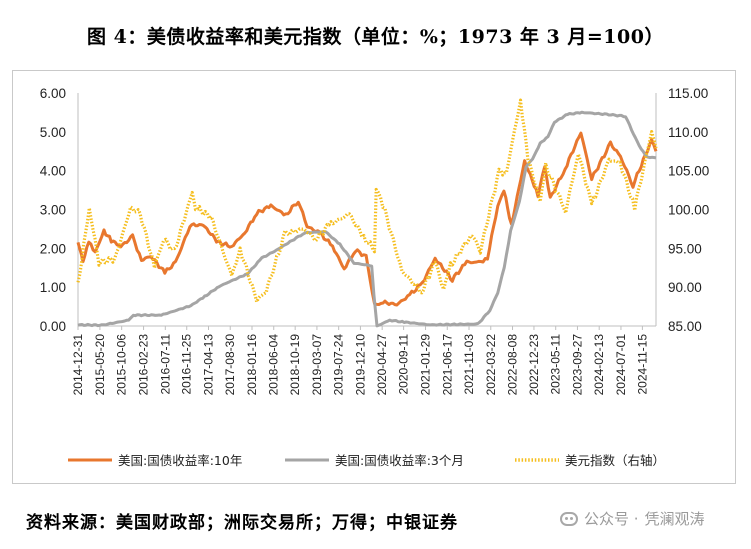 Image resolution: width=751 pixels, height=549 pixels. I want to click on x-tick-label: 2019-12-10, so click(360, 365).